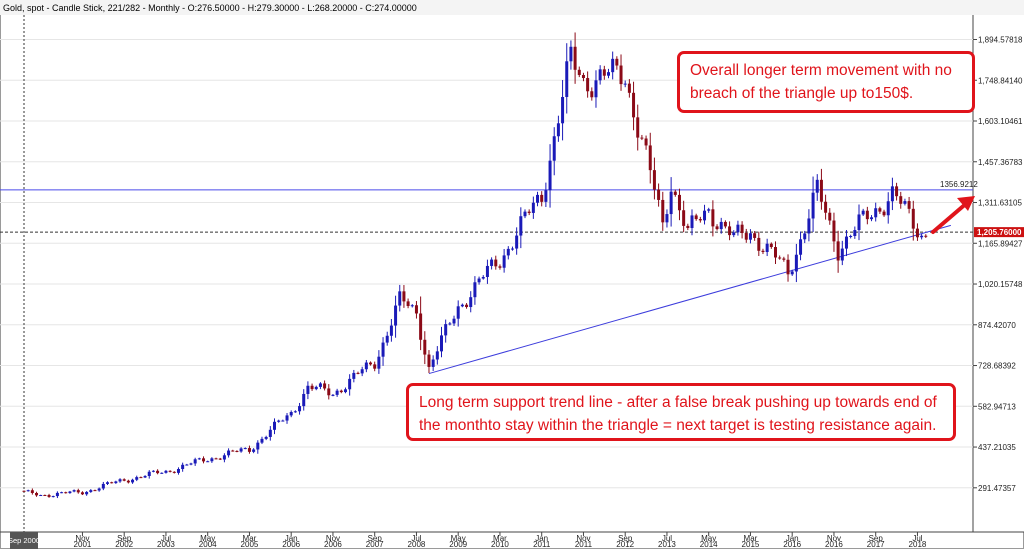 The image size is (1024, 549). What do you see at coordinates (375, 544) in the screenshot?
I see `time-tick-year: 2007` at bounding box center [375, 544].